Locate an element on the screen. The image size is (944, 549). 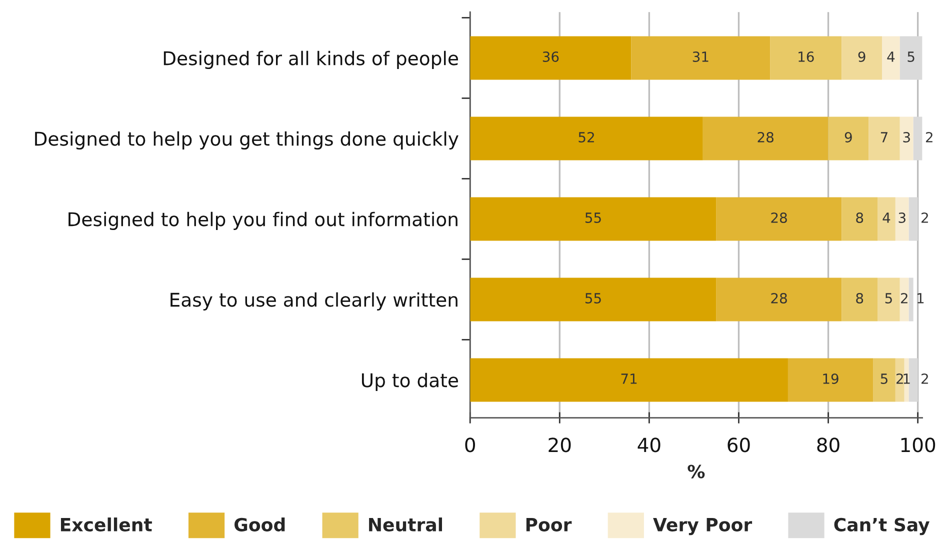
x-tick-label: 20 is located at coordinates (559, 445).